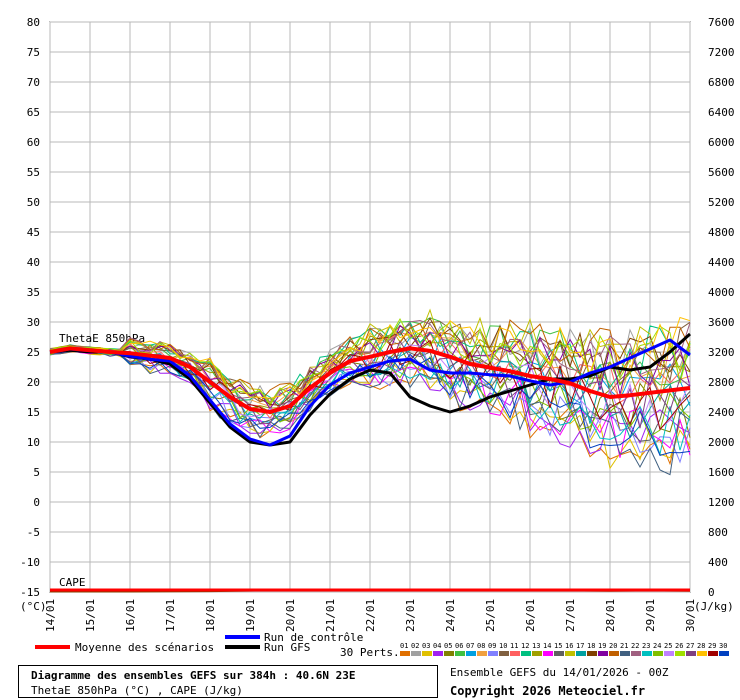  I want to click on pert-id: 26, so click(679, 646).